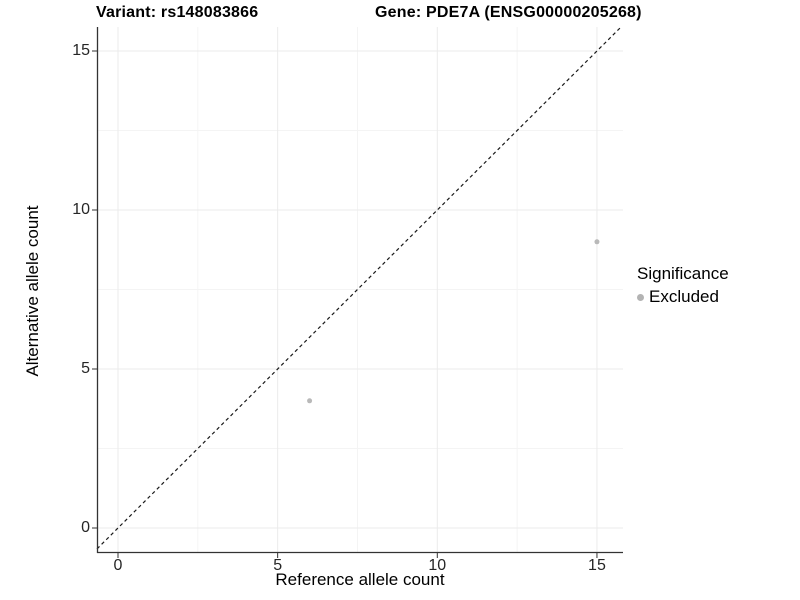 The width and height of the screenshot is (800, 600). What do you see at coordinates (177, 12) in the screenshot?
I see `plot-title-variant: Variant: rs148083866` at bounding box center [177, 12].